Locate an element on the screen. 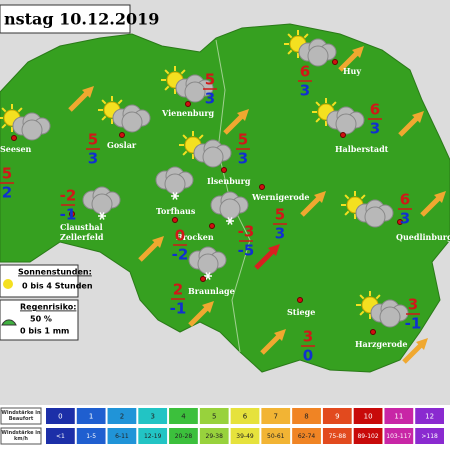  beaufort-value: 6 is located at coordinates (245, 417).